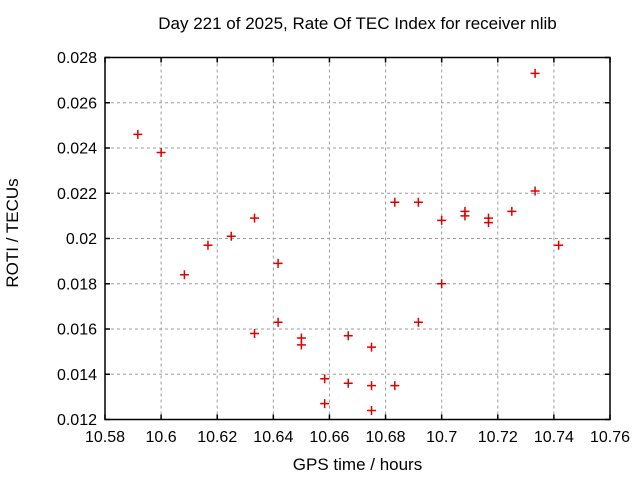  Describe the element at coordinates (161, 437) in the screenshot. I see `x-tick-label: 10.6` at that location.